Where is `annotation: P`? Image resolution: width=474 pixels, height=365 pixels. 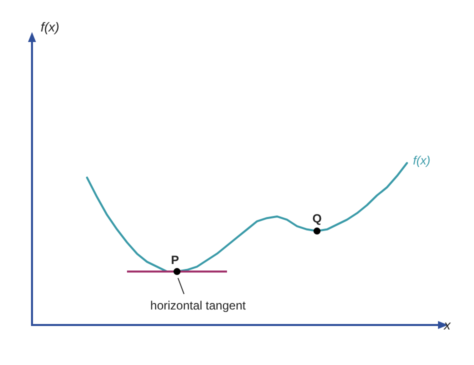
annotation: P is located at coordinates (175, 259).